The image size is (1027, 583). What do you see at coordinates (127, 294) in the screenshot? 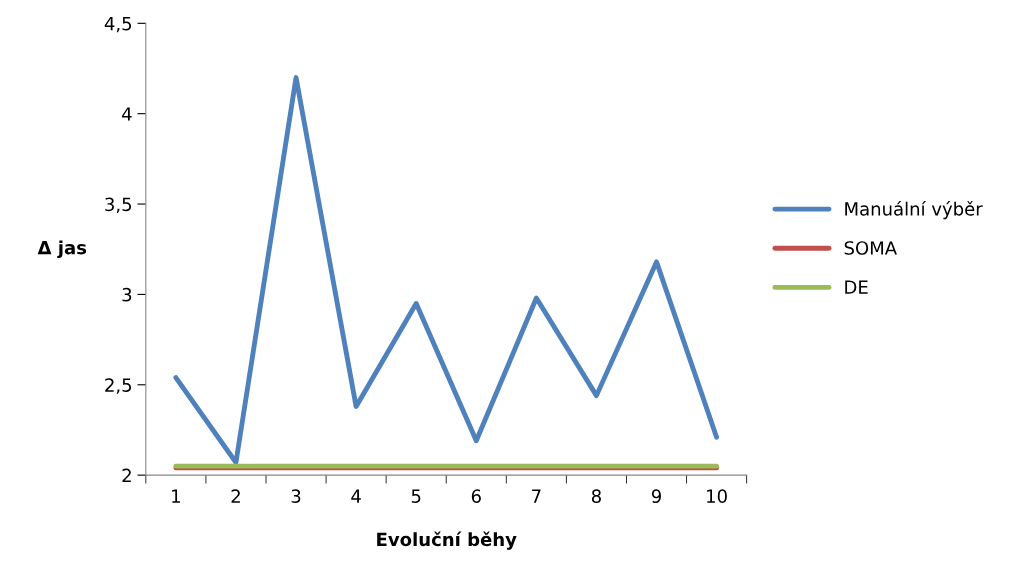
I see `y-tick-label: 3` at bounding box center [127, 294].